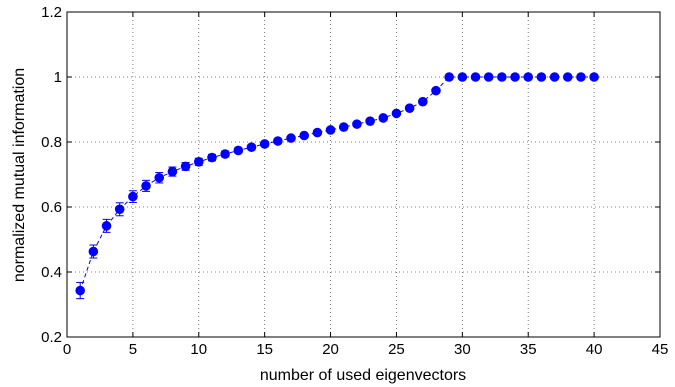  Describe the element at coordinates (133, 349) in the screenshot. I see `x-tick-label: 5` at that location.